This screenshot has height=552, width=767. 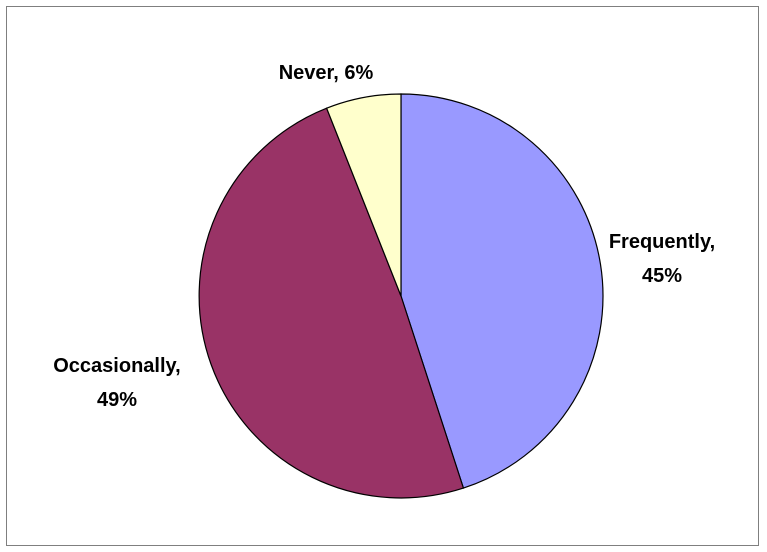 What do you see at coordinates (363, 195) in the screenshot?
I see `pie-slice-never` at bounding box center [363, 195].